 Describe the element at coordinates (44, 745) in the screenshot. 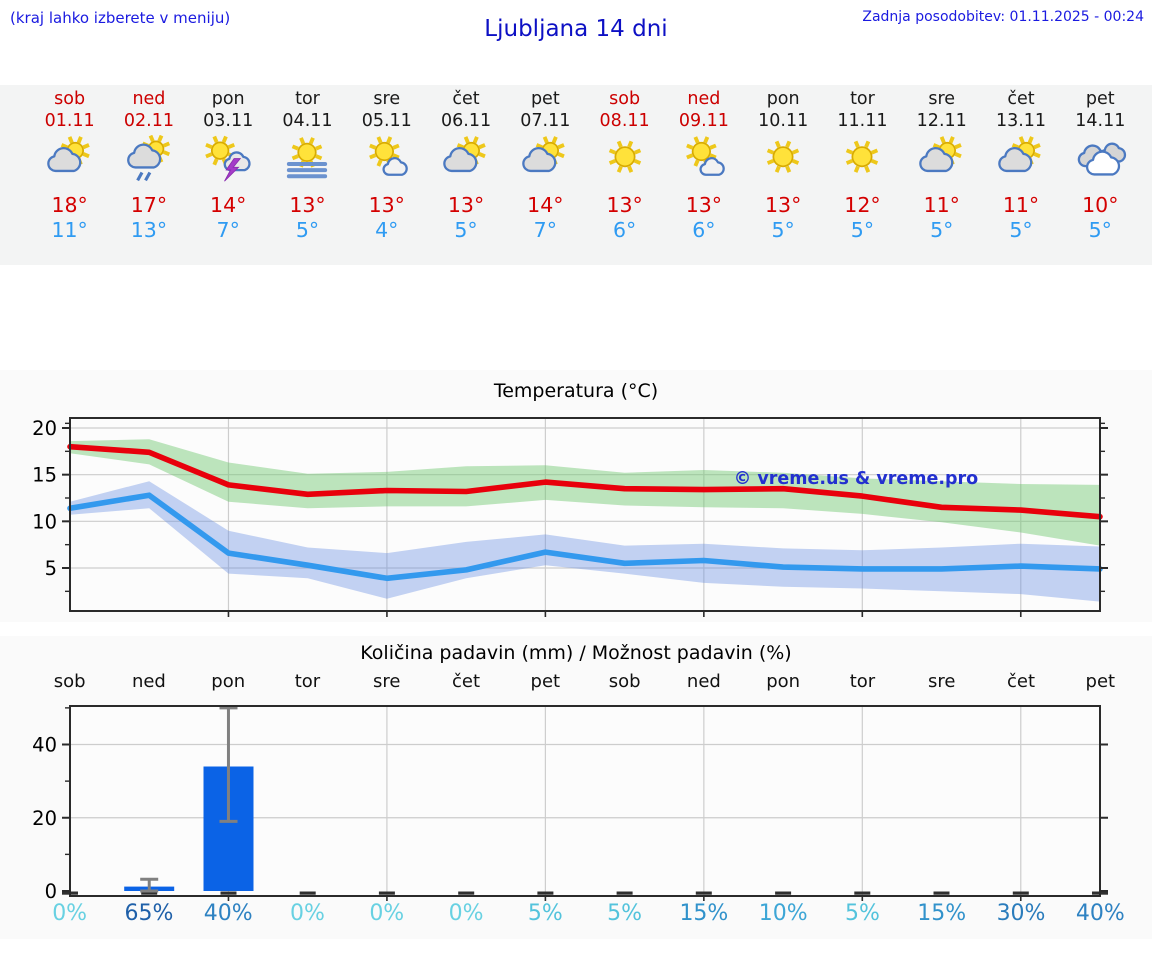

I see `svg-text: 40` at that location.